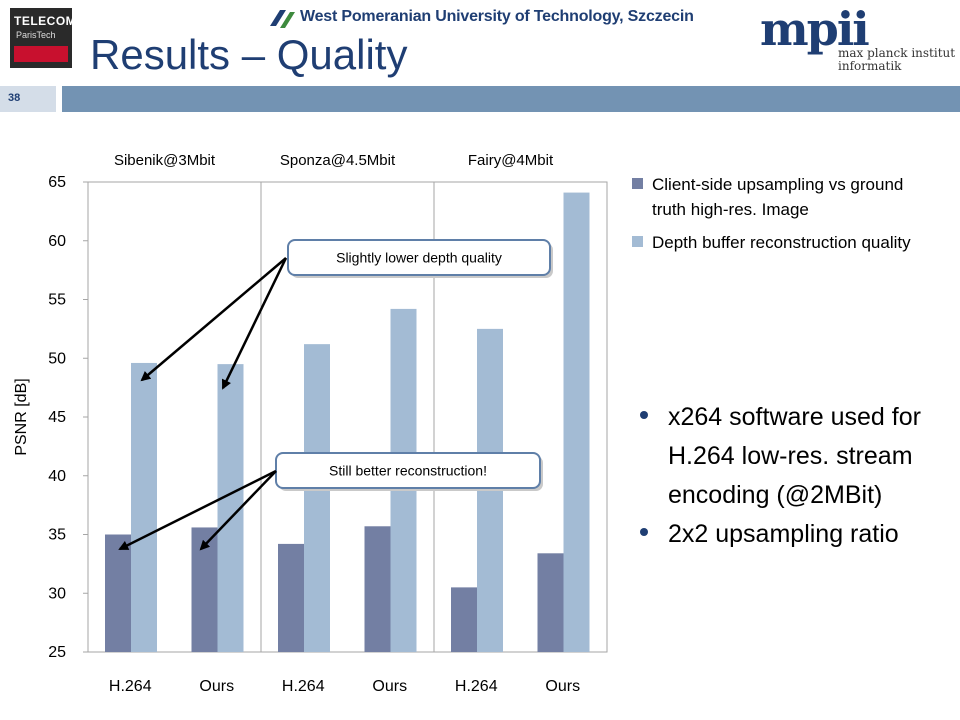 The width and height of the screenshot is (960, 720). What do you see at coordinates (14, 98) in the screenshot?
I see `page-number: 38` at bounding box center [14, 98].